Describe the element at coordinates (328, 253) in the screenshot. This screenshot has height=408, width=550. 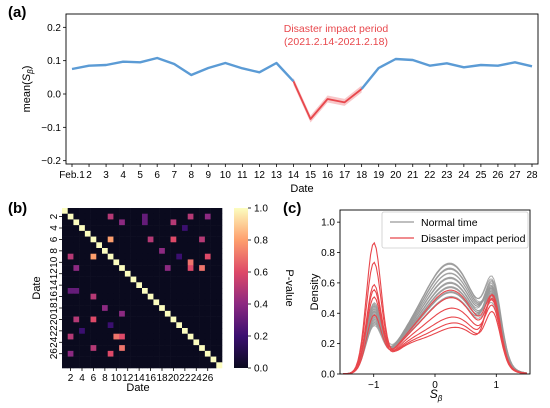
I see `panel-c-ytick-label: 0.8` at that location.